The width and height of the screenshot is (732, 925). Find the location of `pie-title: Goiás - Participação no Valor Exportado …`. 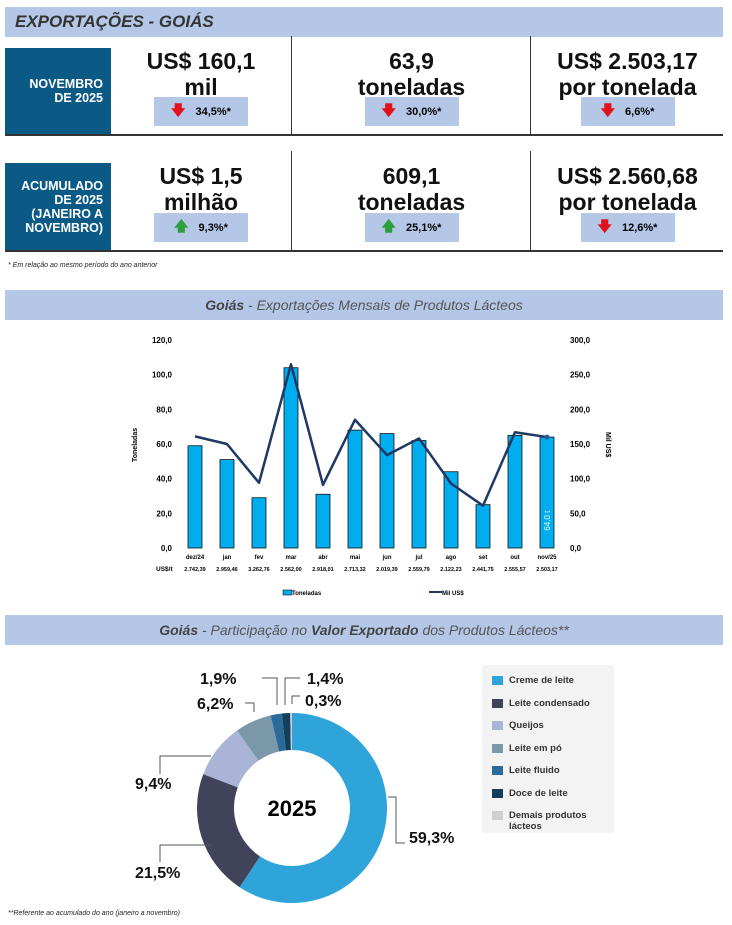

pie-title: Goiás - Participação no Valor Exportado … is located at coordinates (364, 630).